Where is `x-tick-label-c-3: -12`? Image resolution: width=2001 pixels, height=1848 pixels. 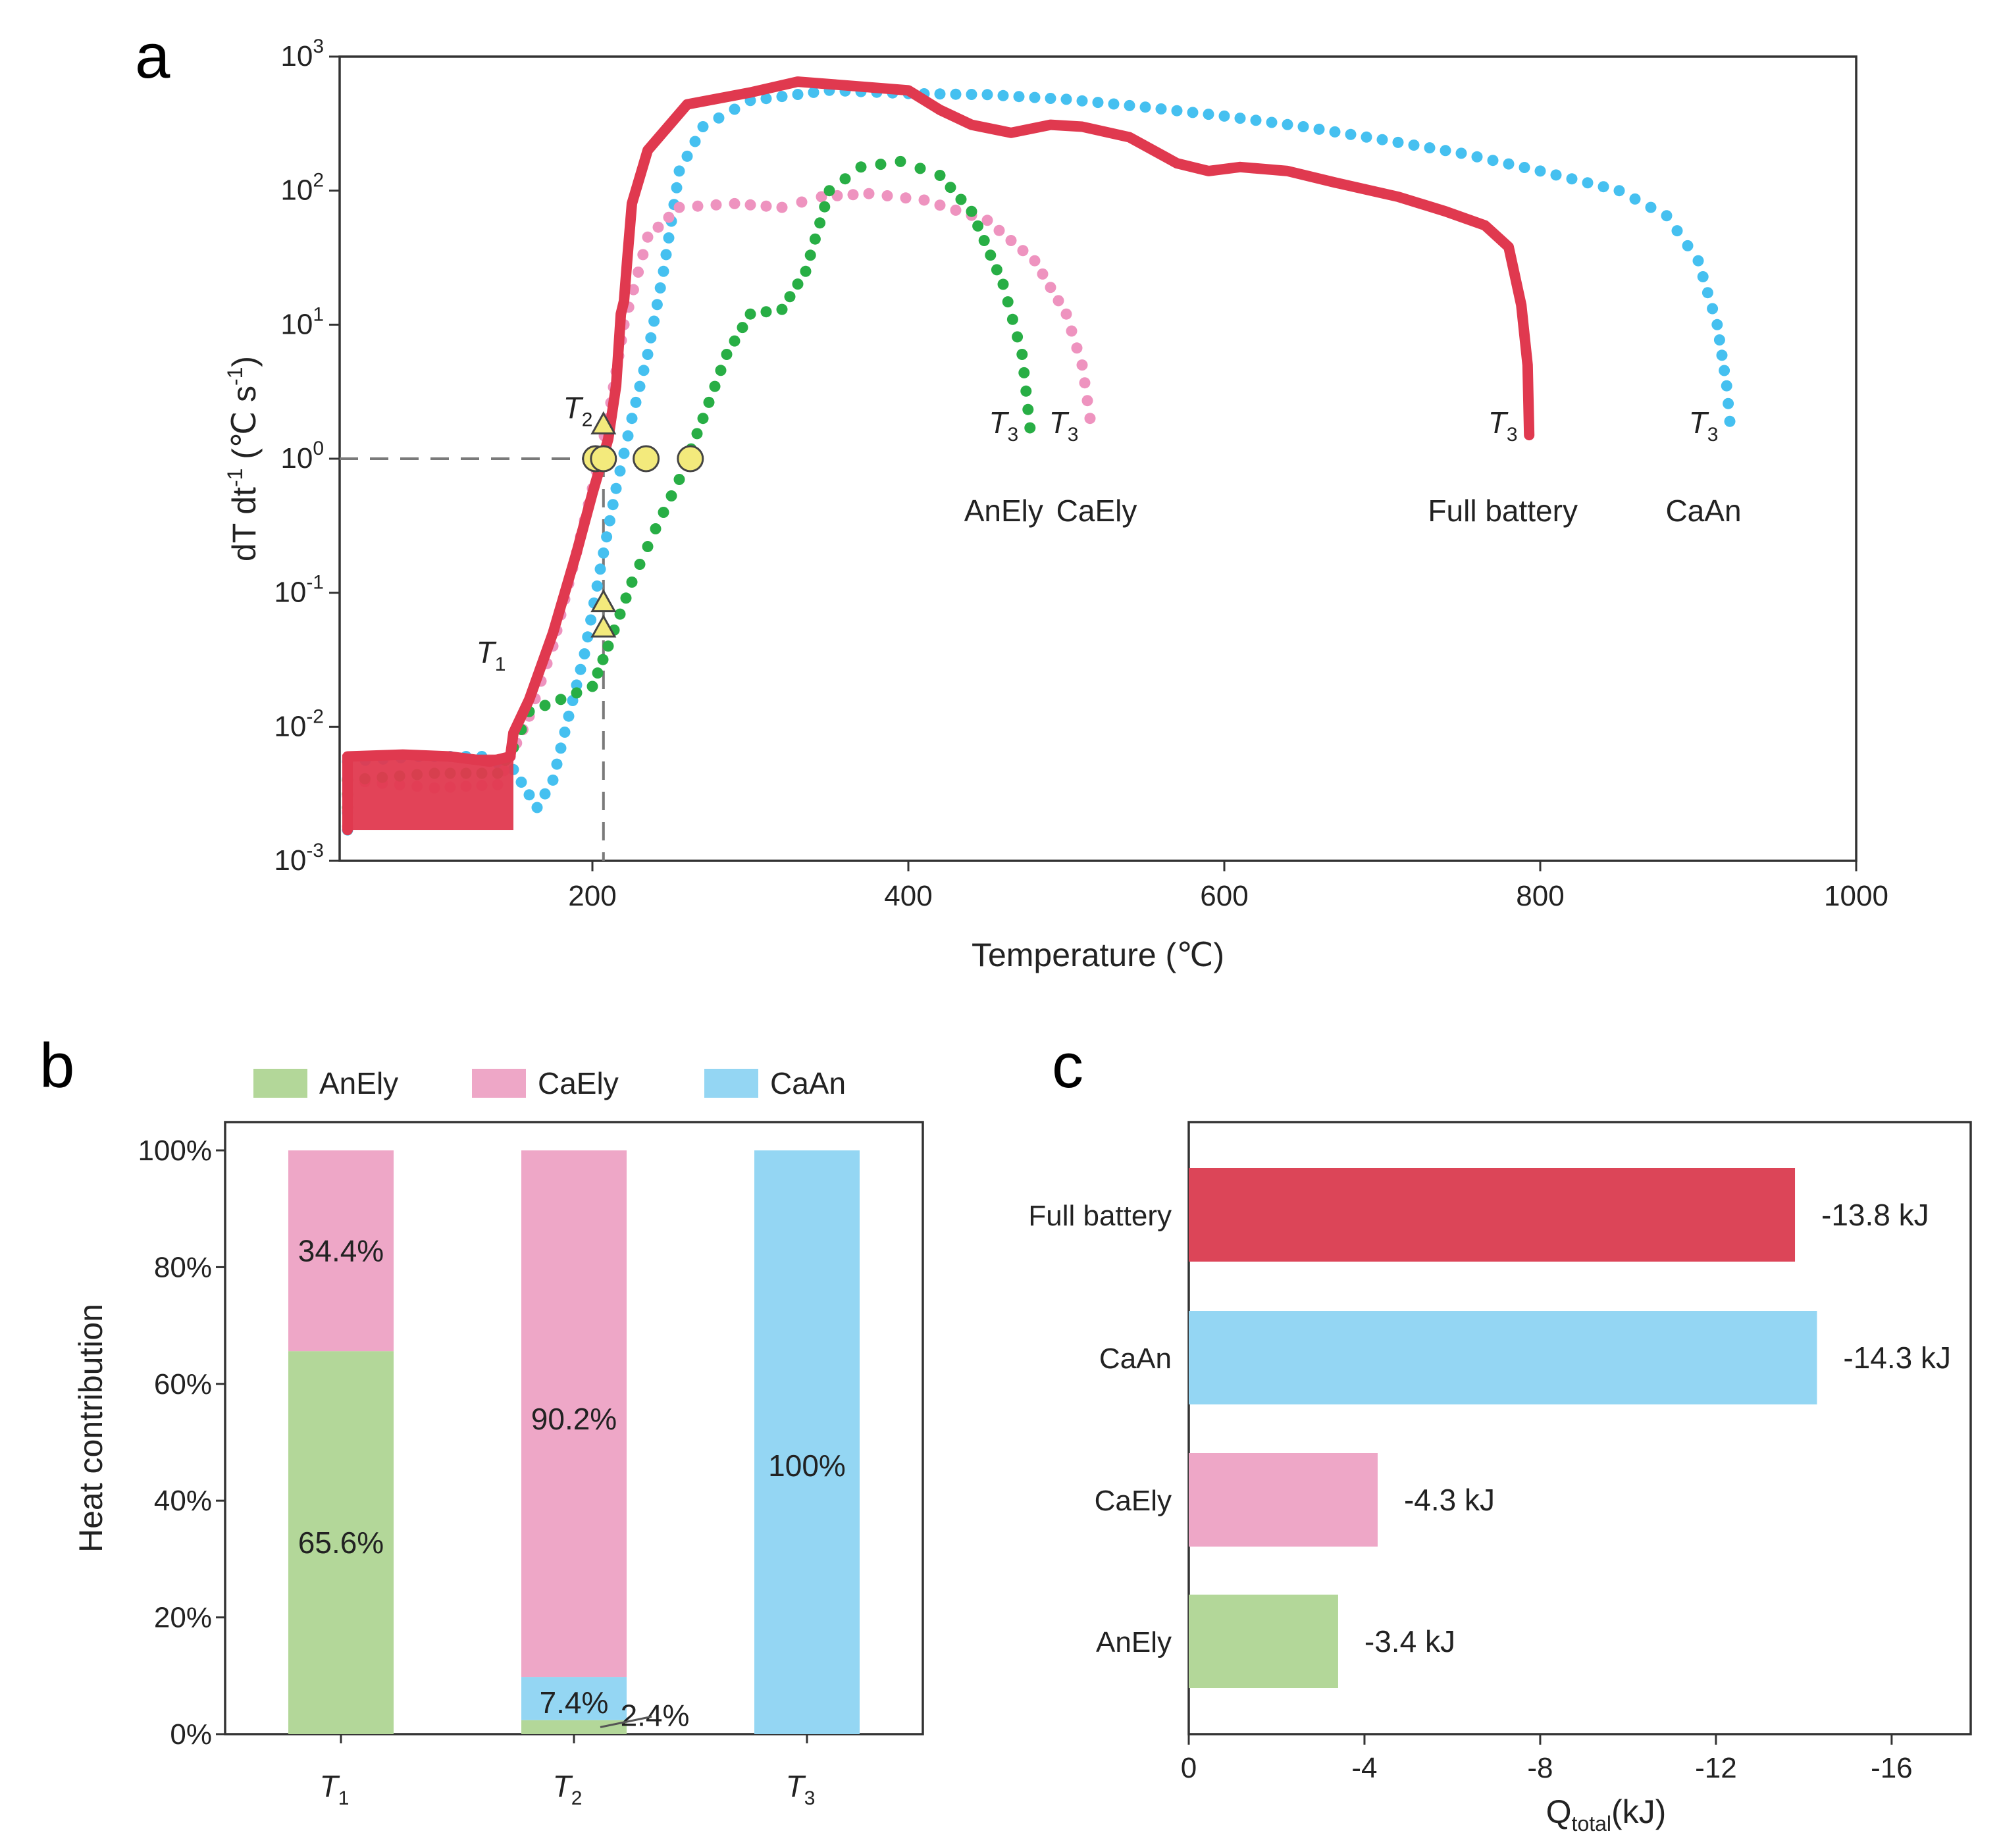 x-tick-label-c-3: -12 is located at coordinates (1716, 1768).